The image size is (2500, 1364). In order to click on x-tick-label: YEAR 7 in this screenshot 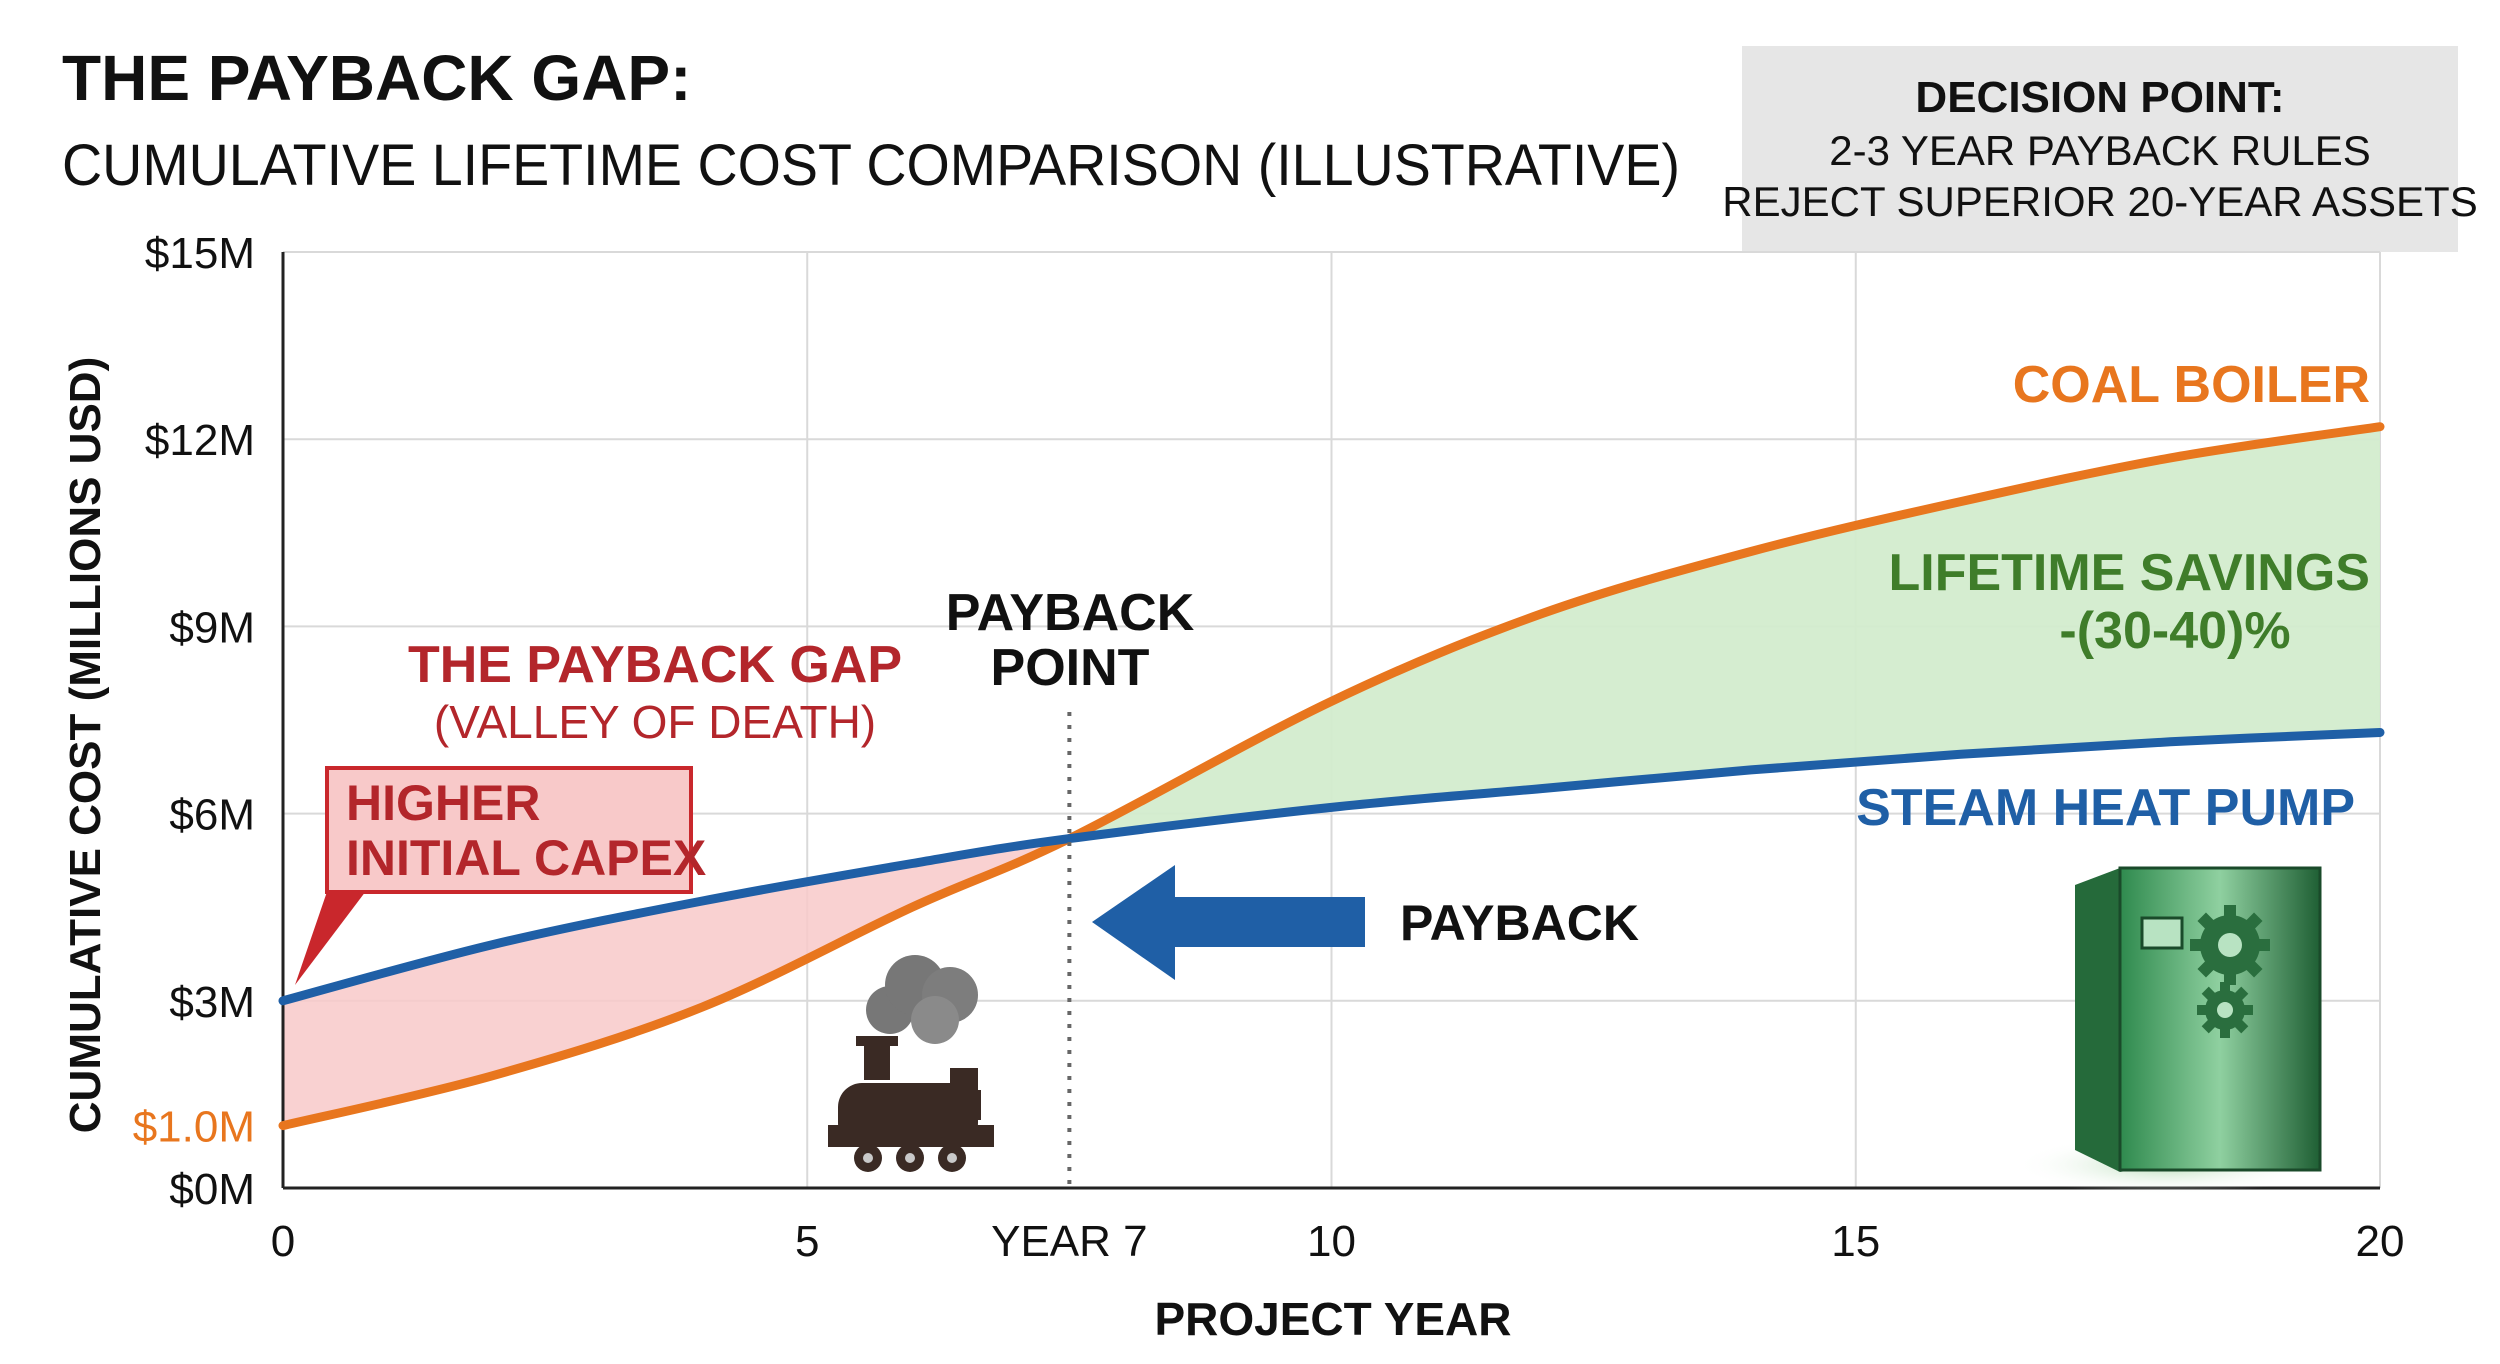, I will do `click(1069, 1241)`.